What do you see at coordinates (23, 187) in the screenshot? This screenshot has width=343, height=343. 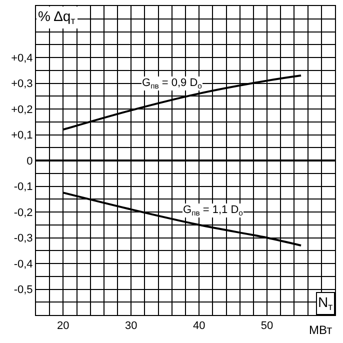 I see `y-tick-label: -0,1` at bounding box center [23, 187].